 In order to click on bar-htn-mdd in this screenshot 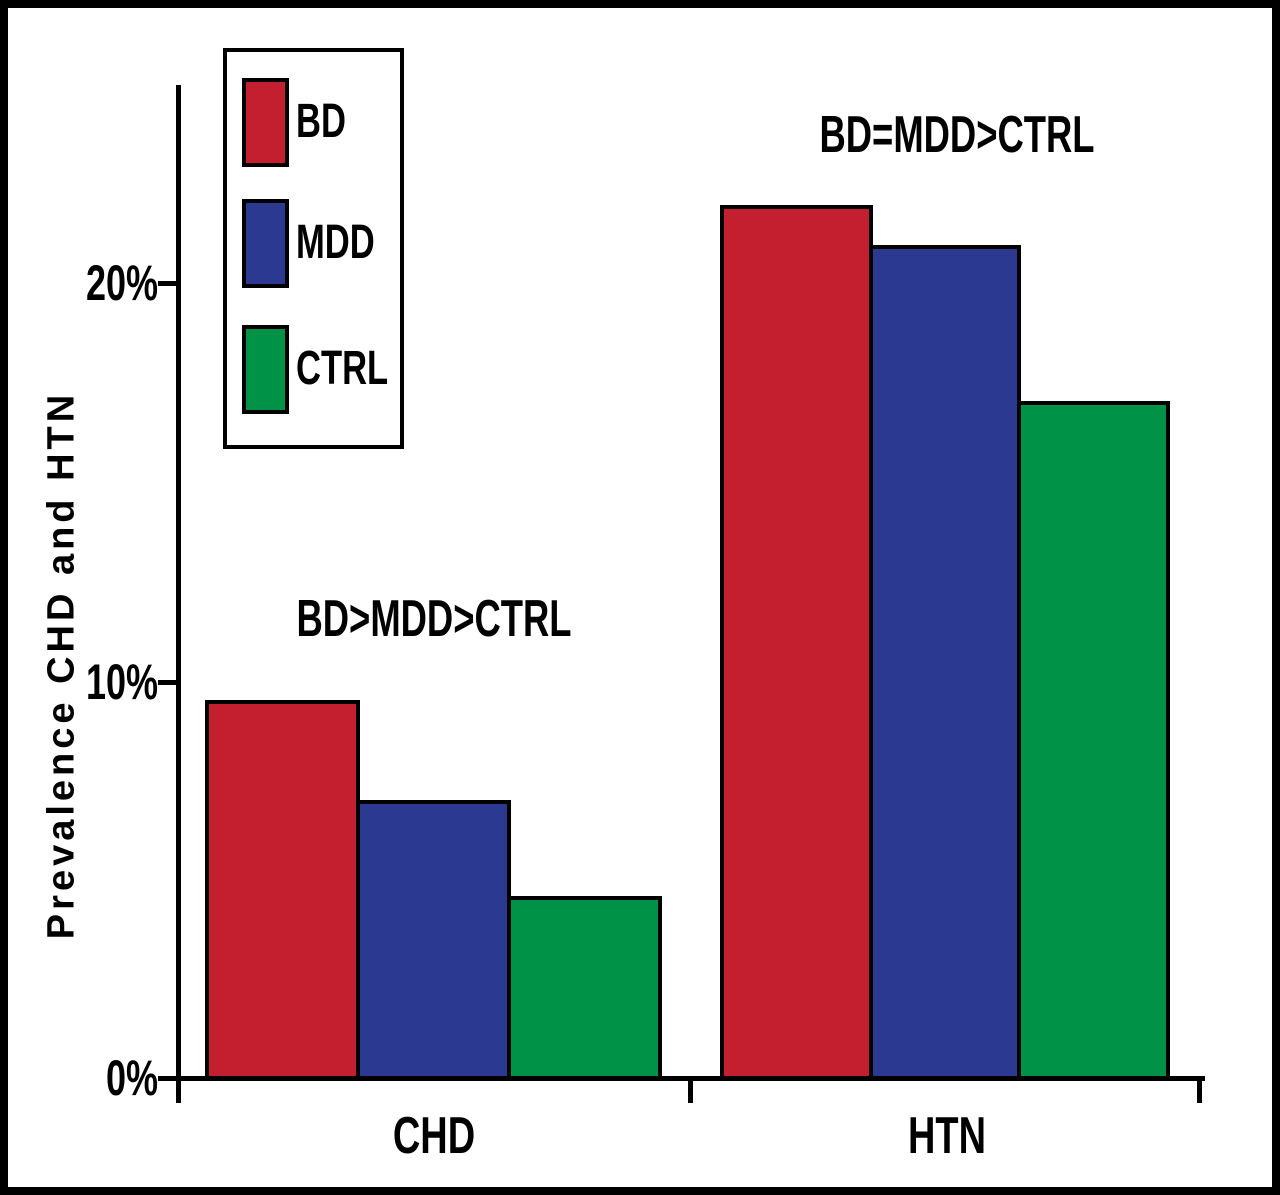, I will do `click(945, 660)`.